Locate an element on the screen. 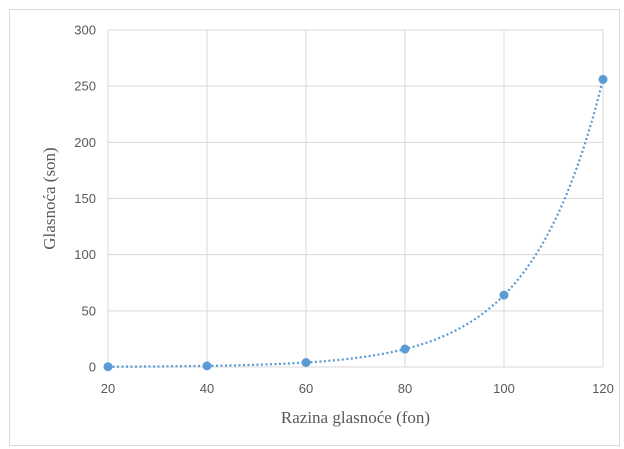 This screenshot has height=449, width=624. y-tick-label: 0 is located at coordinates (92, 367).